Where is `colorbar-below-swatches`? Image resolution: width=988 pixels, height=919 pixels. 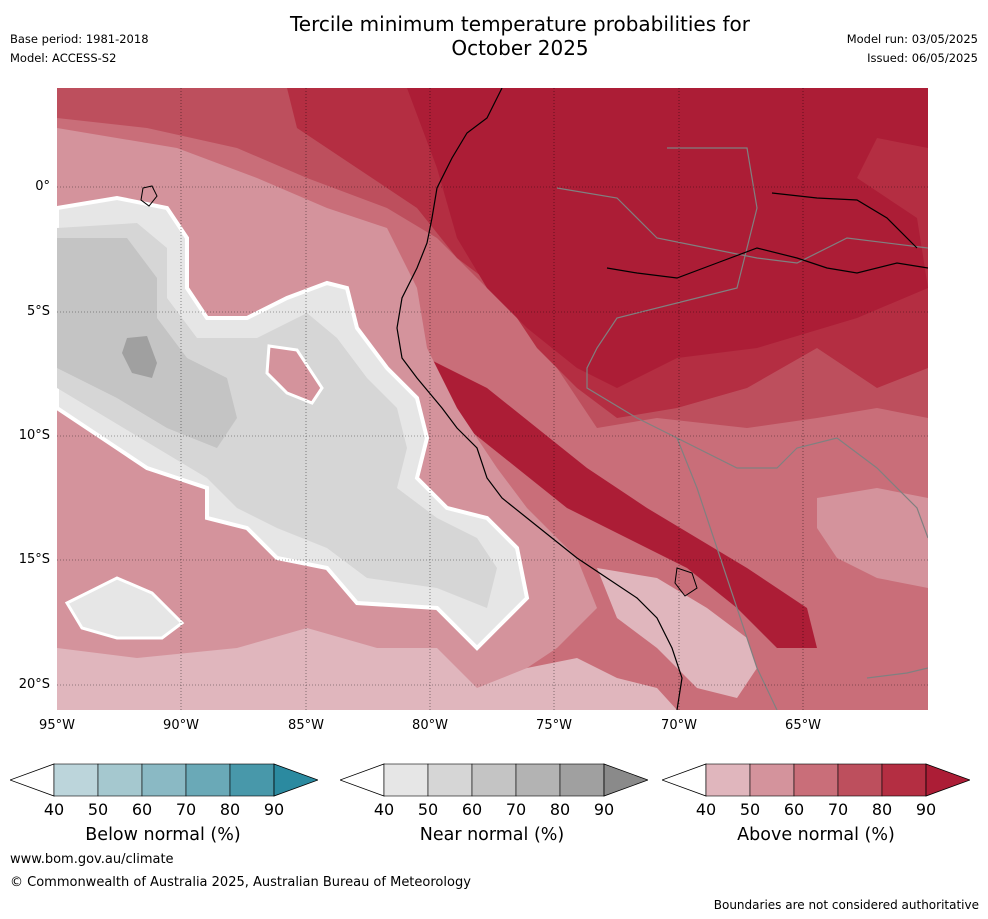
colorbar-below-swatches is located at coordinates (164, 780).